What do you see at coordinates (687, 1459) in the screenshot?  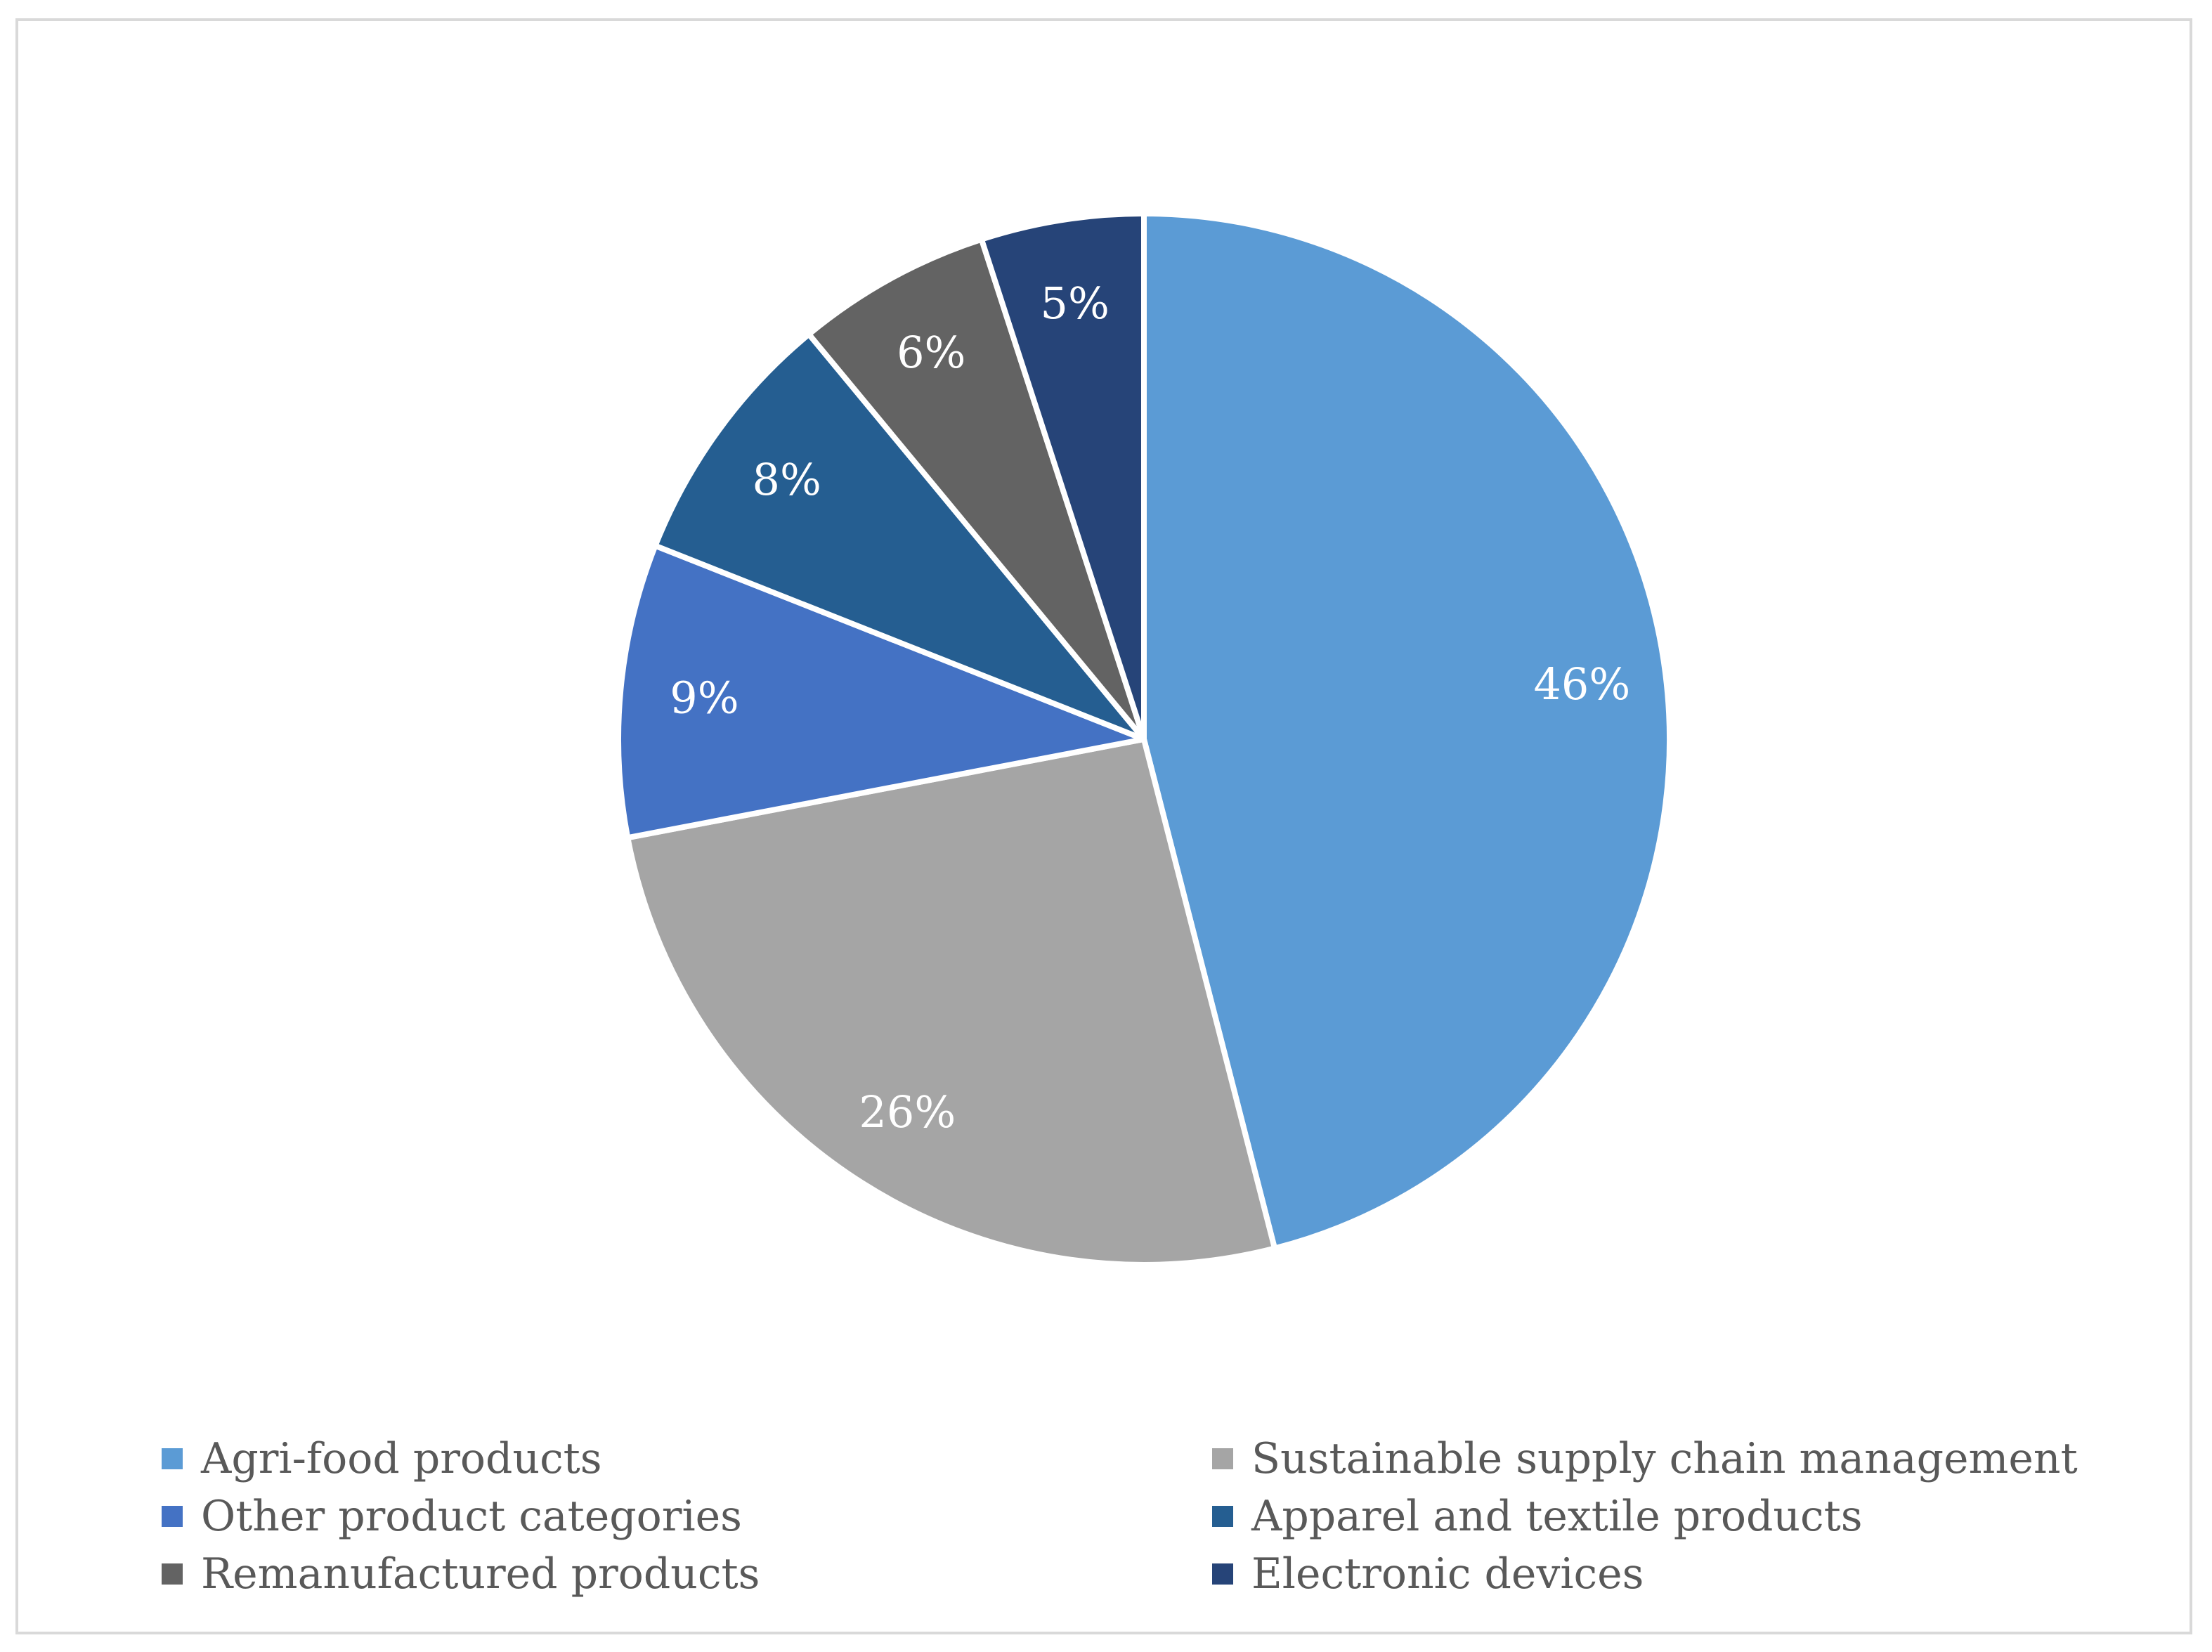 I see `legend-item-agri-food: Agri-food products` at bounding box center [687, 1459].